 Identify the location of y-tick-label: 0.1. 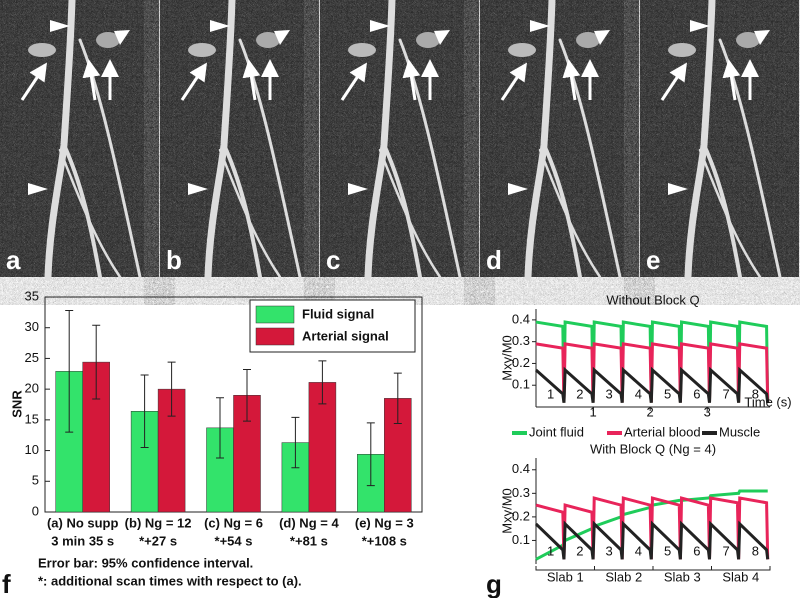
(521, 384).